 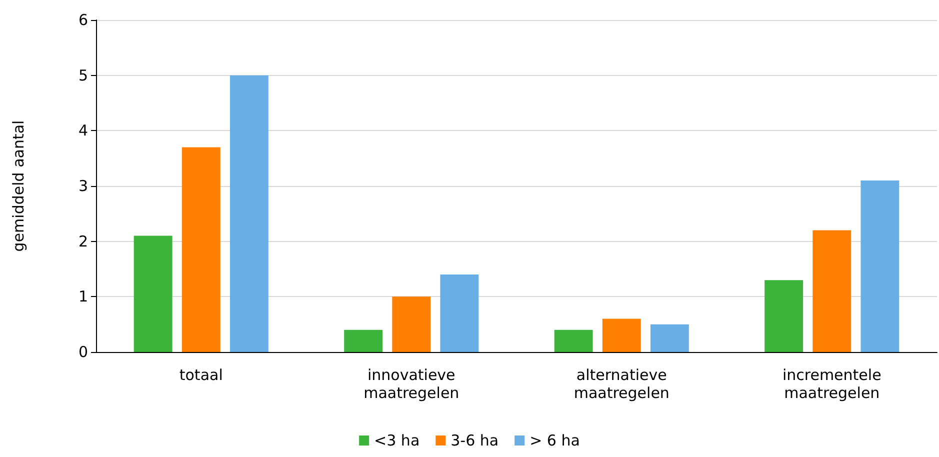 What do you see at coordinates (83, 20) in the screenshot?
I see `y-tick-label: 6` at bounding box center [83, 20].